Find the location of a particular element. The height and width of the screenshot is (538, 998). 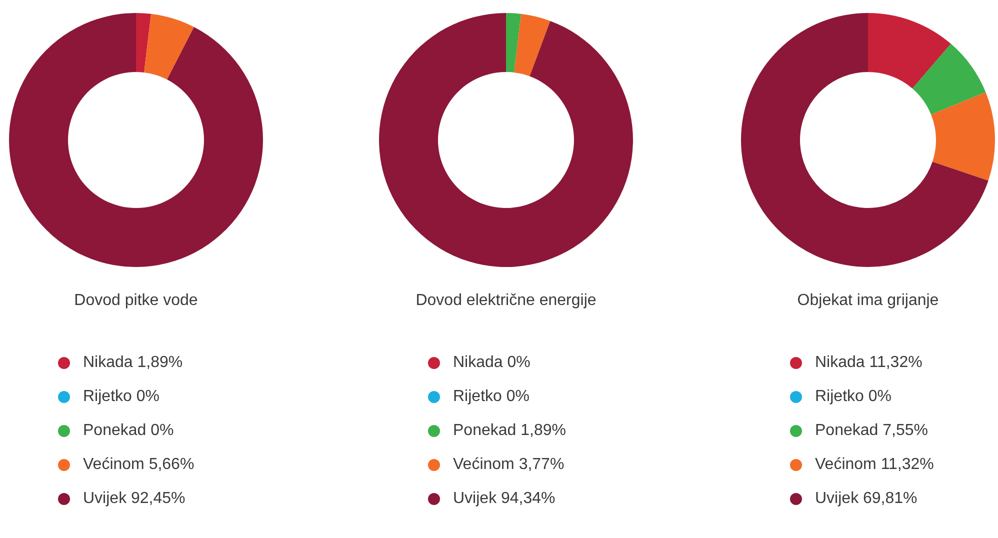

legend-label: Ponekad 1,89% is located at coordinates (509, 431).